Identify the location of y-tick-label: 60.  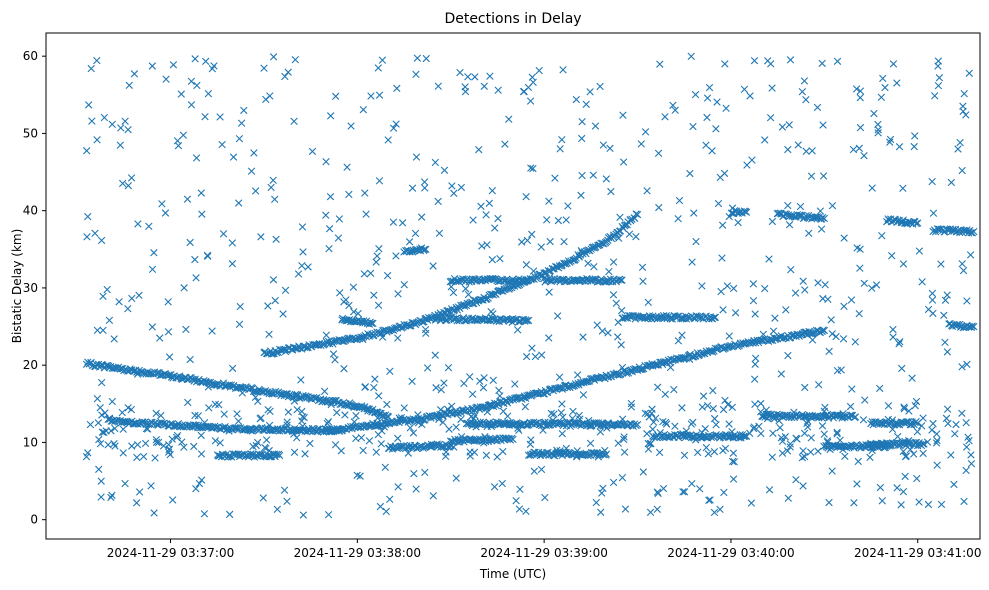
(30, 56).